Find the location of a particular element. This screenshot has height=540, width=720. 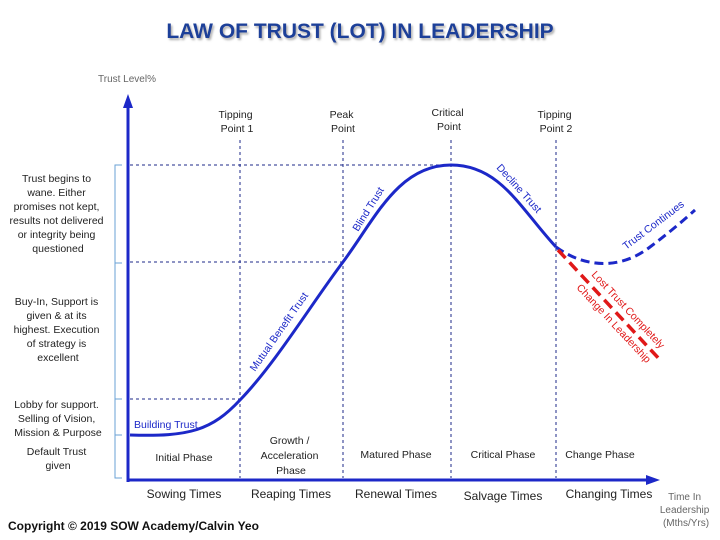

copyright-text: Copyright © 2019 SOW Academy/Calvin Yeo is located at coordinates (133, 526).